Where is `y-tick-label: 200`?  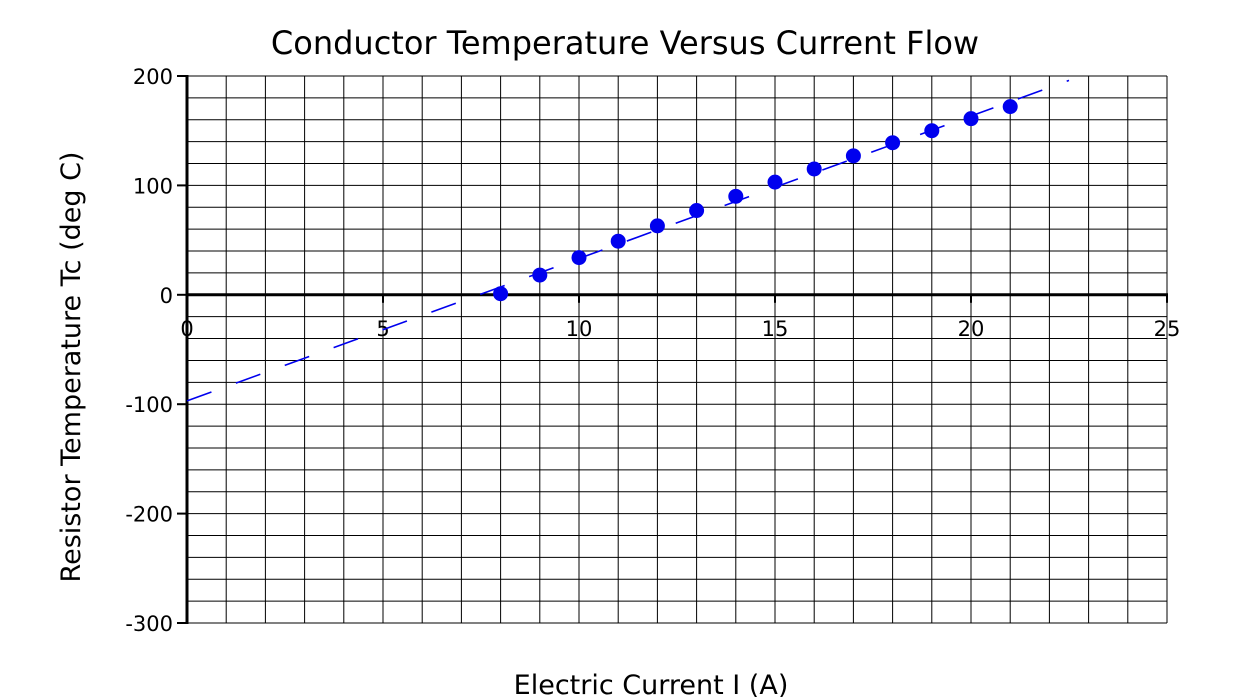 y-tick-label: 200 is located at coordinates (153, 77).